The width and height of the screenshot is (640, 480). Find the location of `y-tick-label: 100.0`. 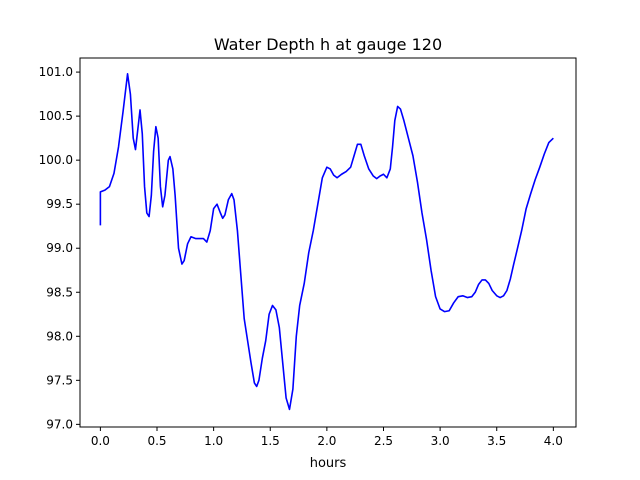

y-tick-label: 100.0 is located at coordinates (56, 160).